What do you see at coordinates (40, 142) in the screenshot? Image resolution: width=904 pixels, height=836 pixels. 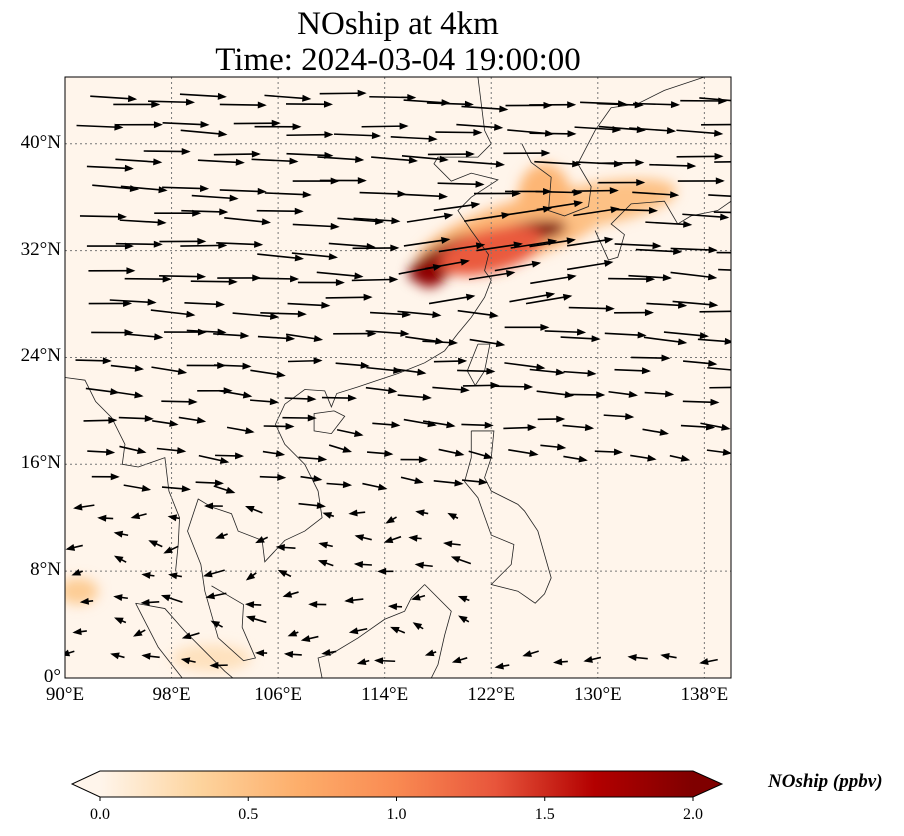 I see `lat-tick-label: 40°N` at bounding box center [40, 142].